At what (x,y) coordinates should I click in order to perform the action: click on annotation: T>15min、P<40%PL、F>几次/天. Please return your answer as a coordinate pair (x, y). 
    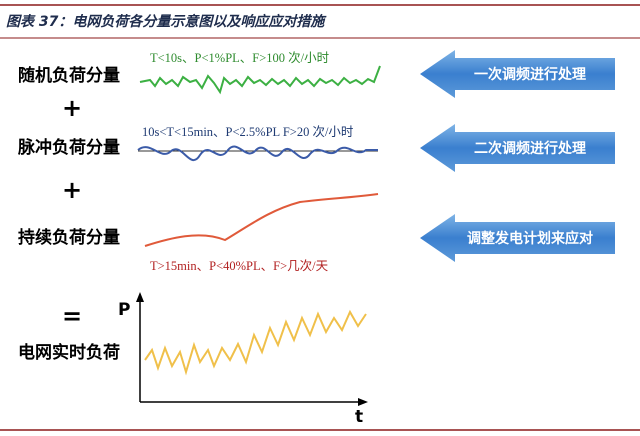
    Looking at the image, I should click on (239, 266).